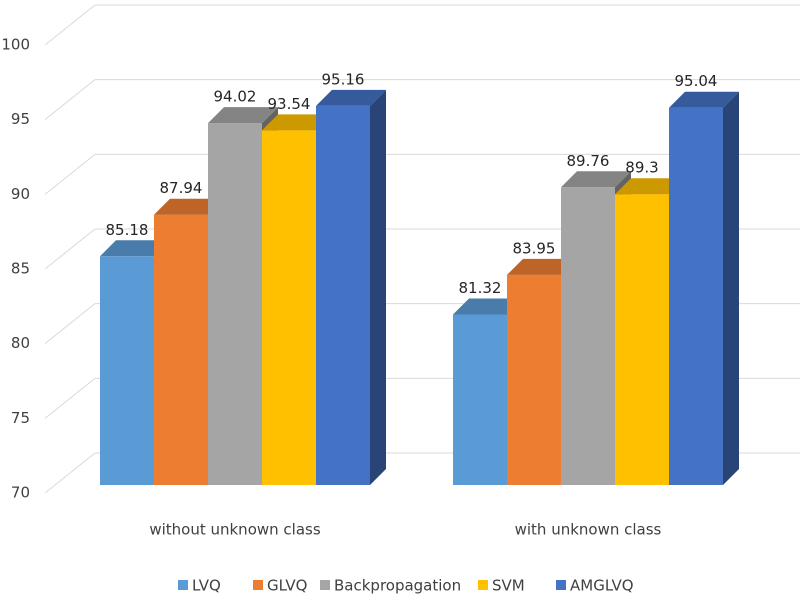 The height and width of the screenshot is (600, 800). I want to click on x-tick-label: without unknown class, so click(235, 530).